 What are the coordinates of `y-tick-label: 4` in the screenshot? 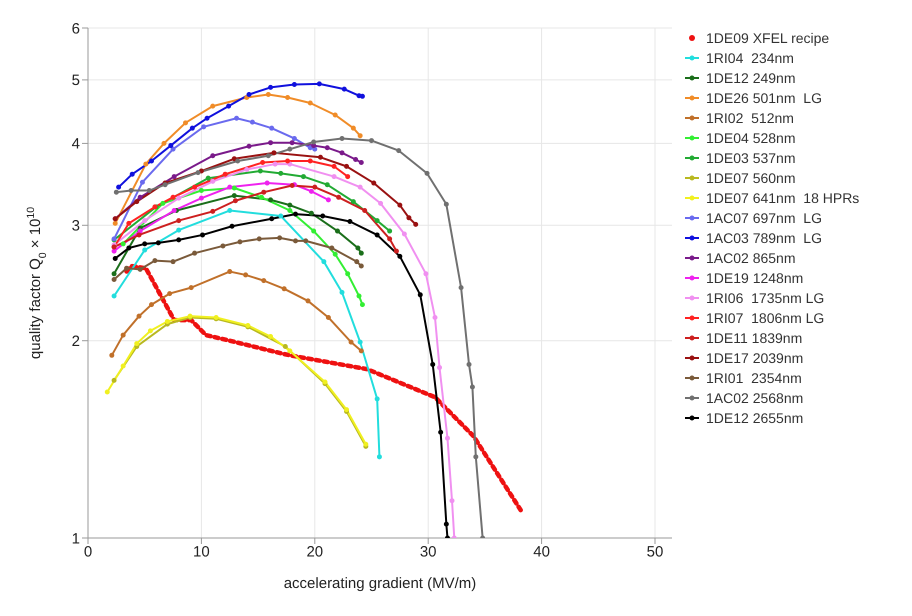 It's located at (76, 144).